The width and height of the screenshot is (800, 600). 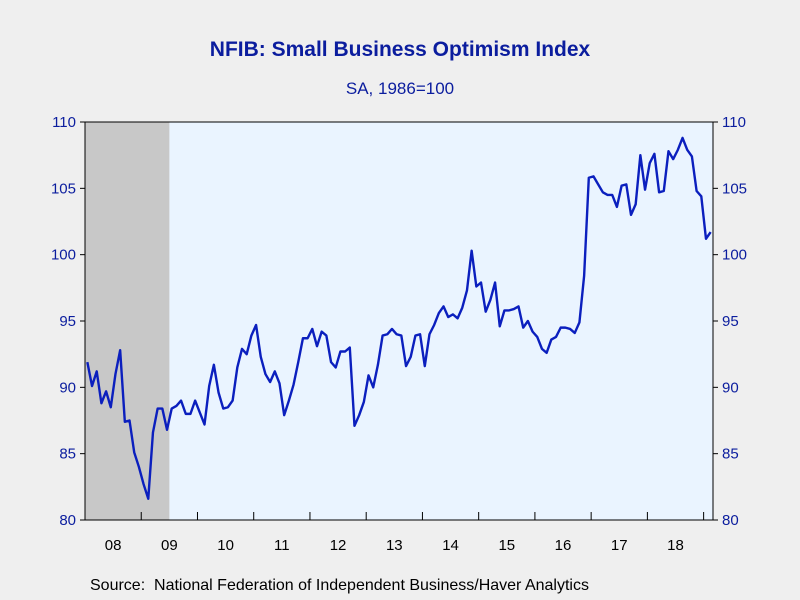 I want to click on y-tick-label-left: 95, so click(x=67, y=321).